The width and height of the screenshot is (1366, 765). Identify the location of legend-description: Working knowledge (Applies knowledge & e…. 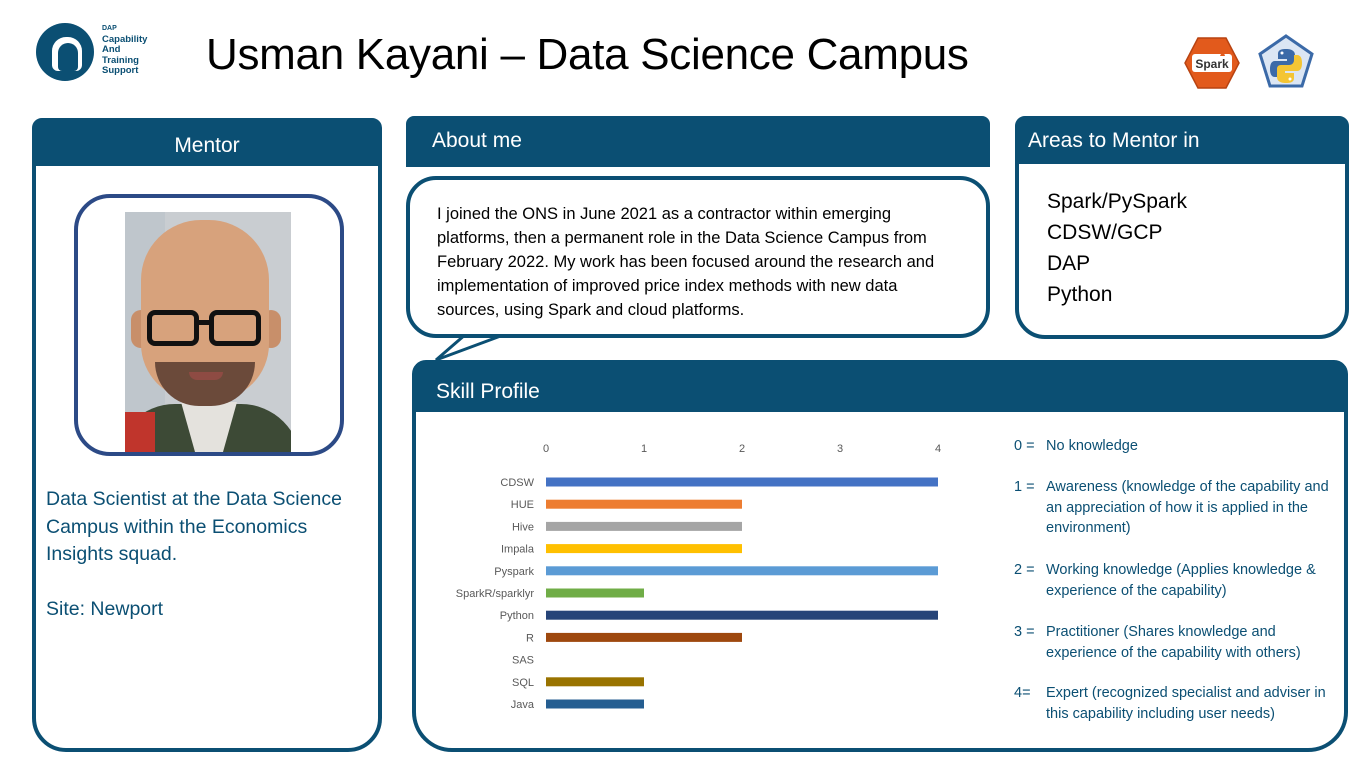
(1181, 580).